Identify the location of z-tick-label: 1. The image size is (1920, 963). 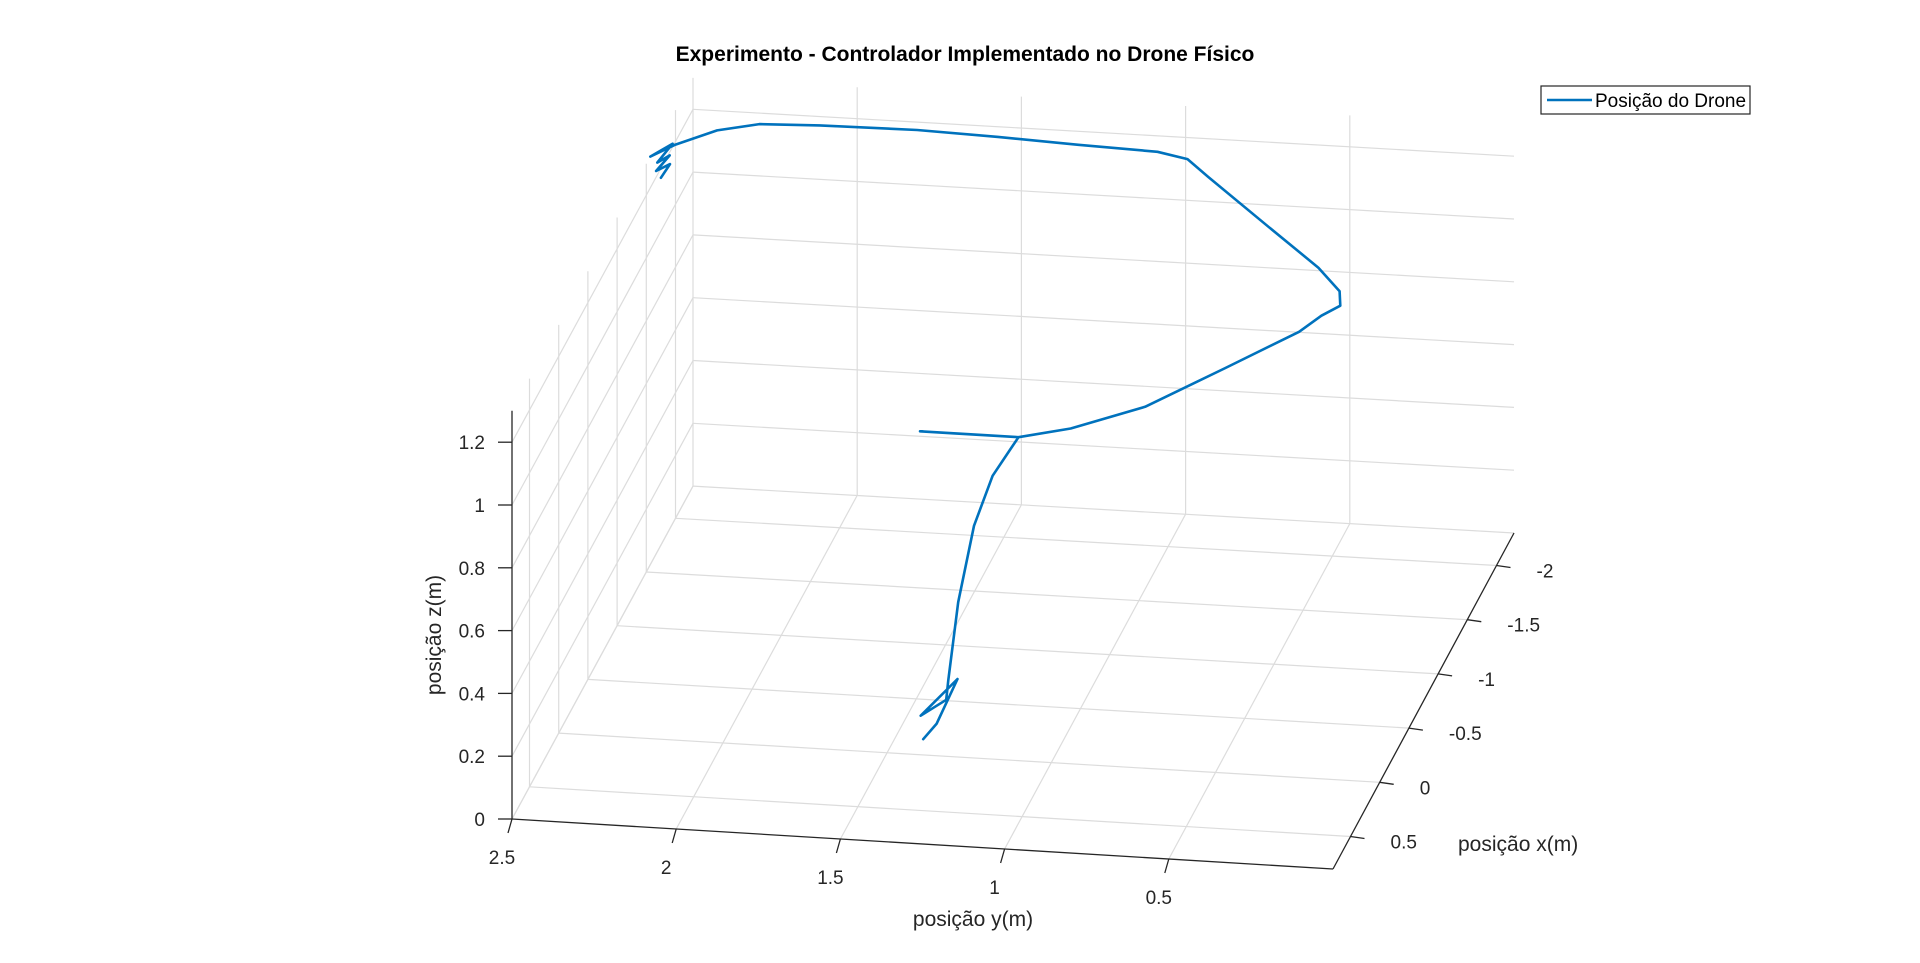
(479, 506).